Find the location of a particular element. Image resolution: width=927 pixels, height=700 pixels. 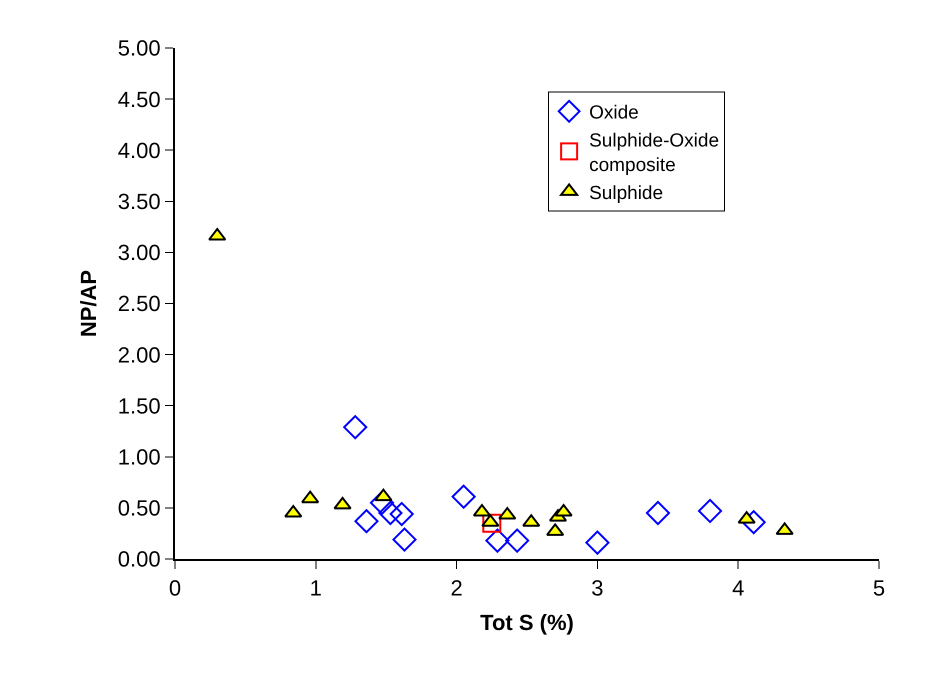

x-tick-label: 3 is located at coordinates (597, 587).